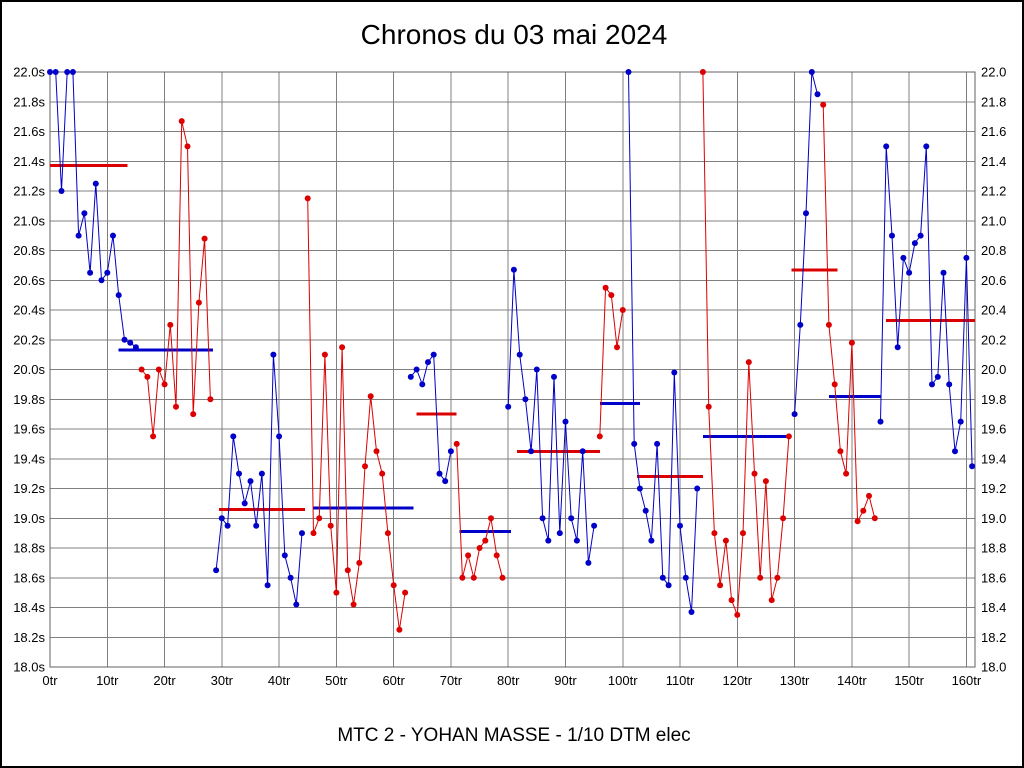 The width and height of the screenshot is (1024, 768). I want to click on y-tick-label-left: 21.6s, so click(29, 131).